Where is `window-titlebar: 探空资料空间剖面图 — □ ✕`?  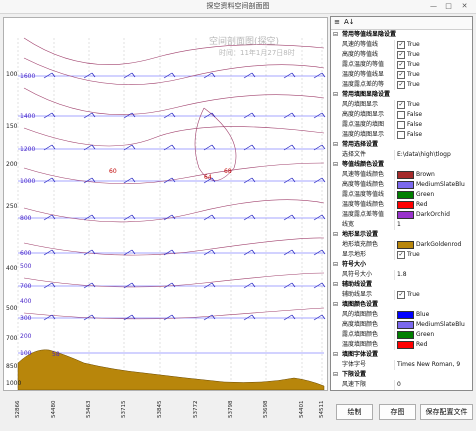 window-titlebar: 探空资料空间剖面图 — □ ✕ is located at coordinates (238, 7).